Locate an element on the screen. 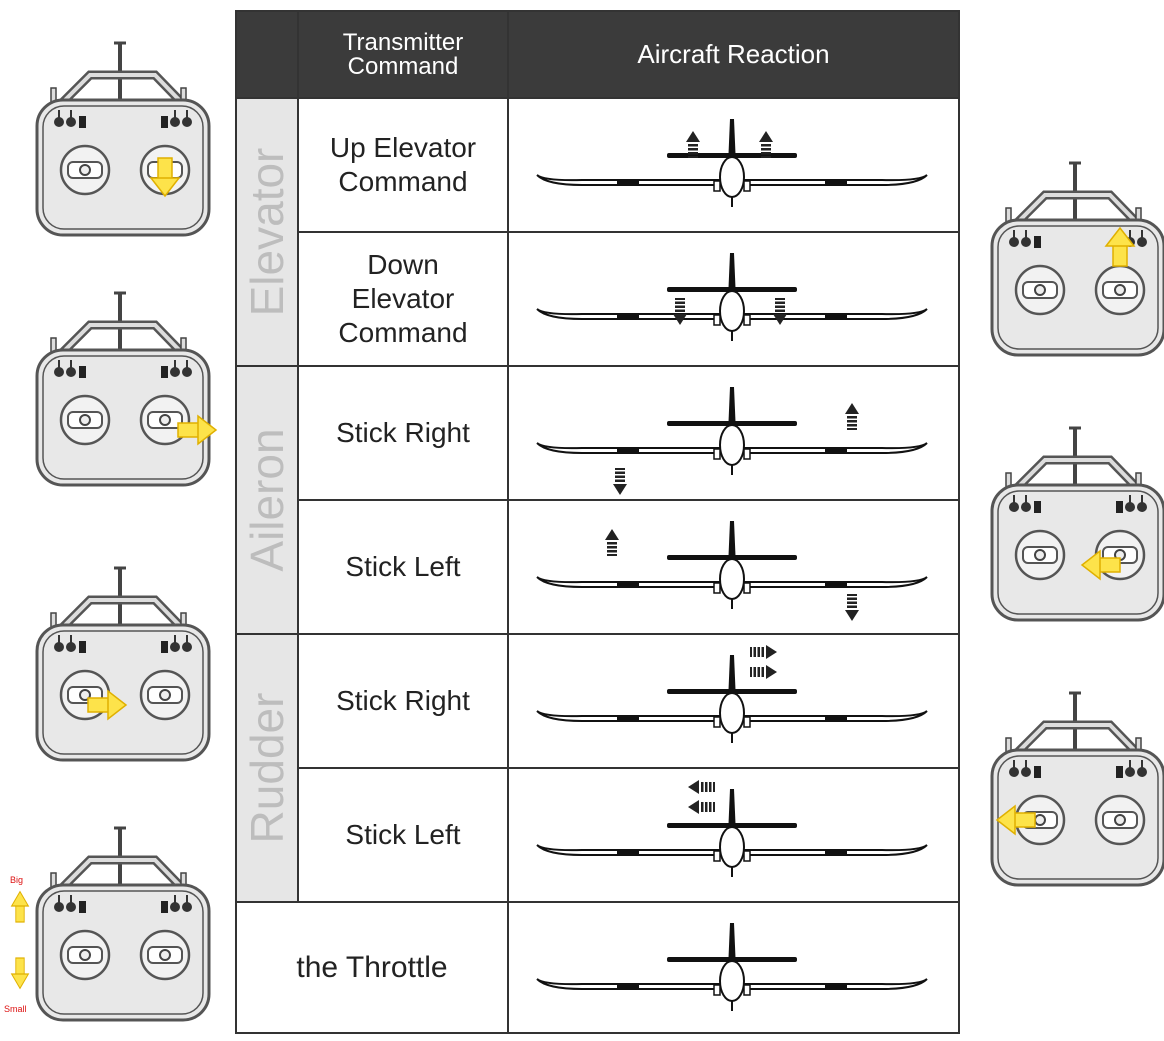 Image resolution: width=1164 pixels, height=1041 pixels. group-label: Rudder is located at coordinates (267, 768).